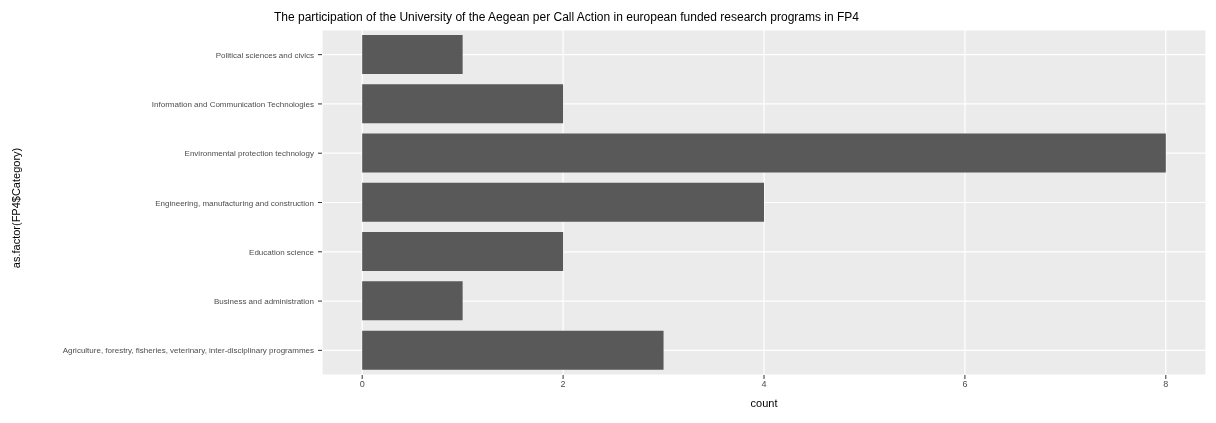  I want to click on y-tick-label: Environmental protection technology, so click(249, 154).